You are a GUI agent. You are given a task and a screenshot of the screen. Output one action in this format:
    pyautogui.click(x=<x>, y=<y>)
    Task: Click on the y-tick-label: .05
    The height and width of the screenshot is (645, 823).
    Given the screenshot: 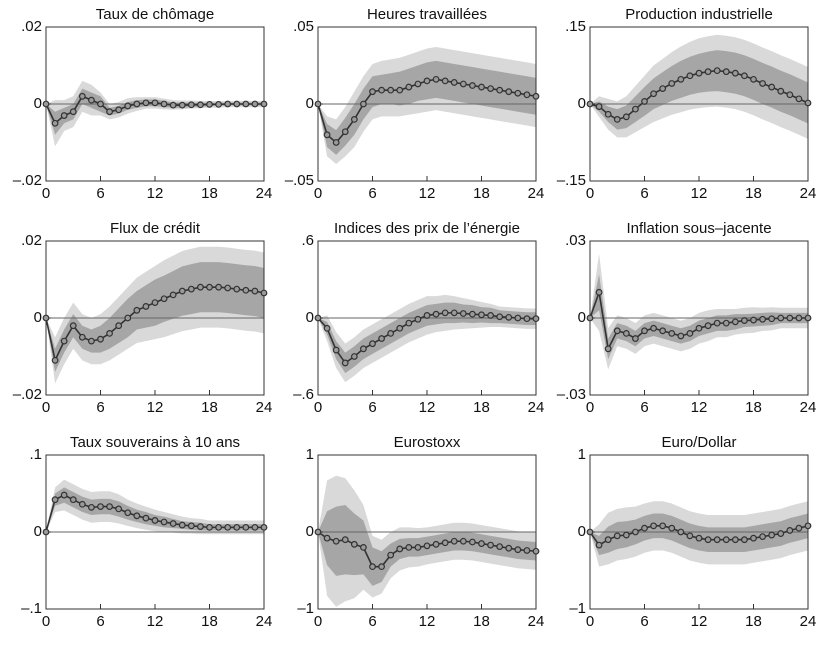 What is the action you would take?
    pyautogui.click(x=303, y=26)
    